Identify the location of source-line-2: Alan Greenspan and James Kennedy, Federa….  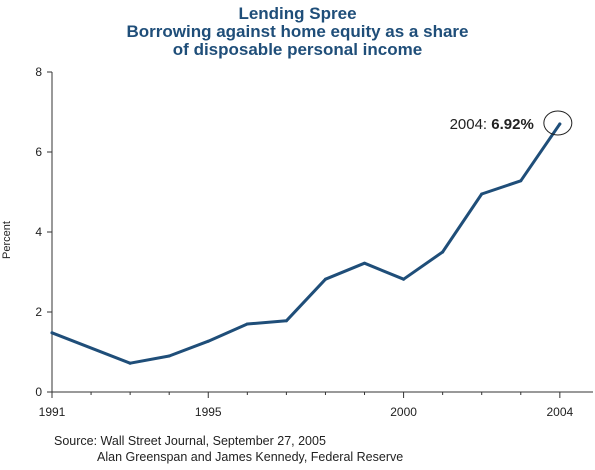
(250, 457).